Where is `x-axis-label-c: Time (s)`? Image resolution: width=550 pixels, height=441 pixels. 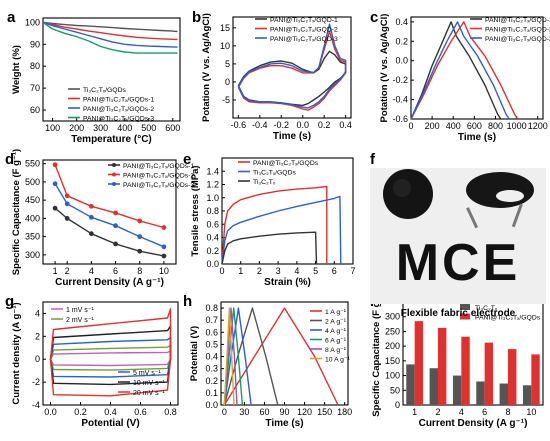 x-axis-label-c: Time (s) is located at coordinates (477, 137).